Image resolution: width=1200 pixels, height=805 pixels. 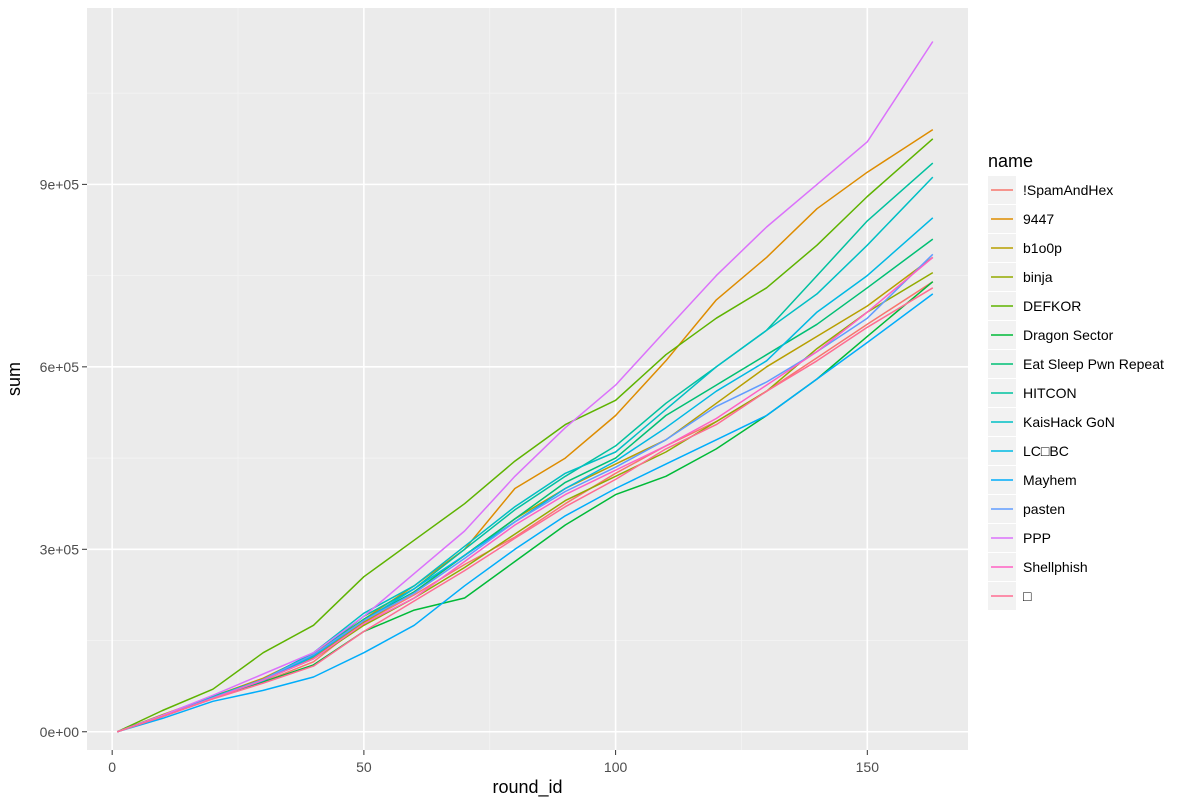 I want to click on y-axis: 0e+00 3e+05 6e+05 9e+05, so click(x=63, y=458).